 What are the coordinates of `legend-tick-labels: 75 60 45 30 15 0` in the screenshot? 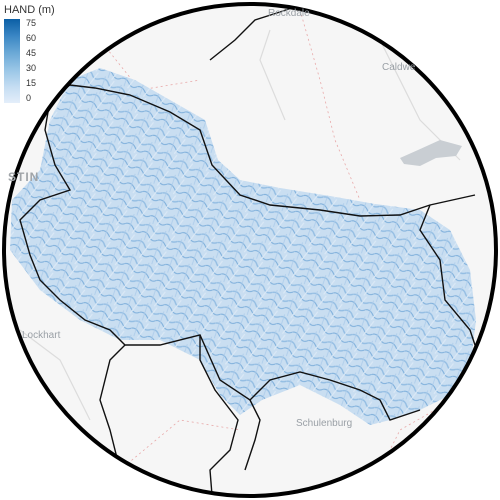 It's located at (31, 61).